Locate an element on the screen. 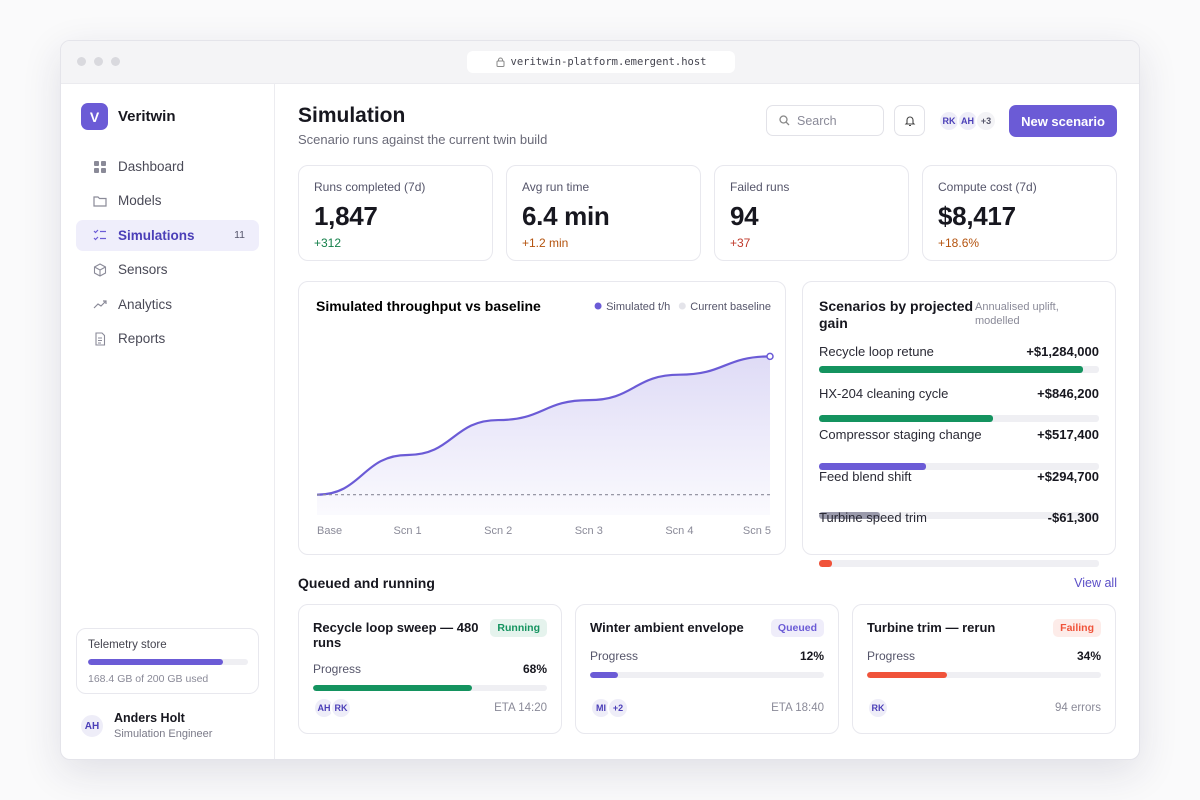 The height and width of the screenshot is (800, 1200). nav-label: Models is located at coordinates (140, 201).